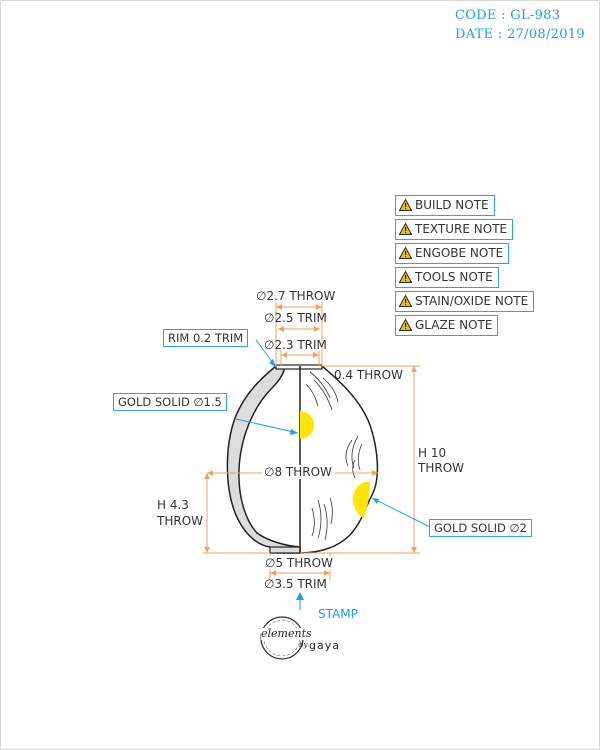 This screenshot has width=600, height=750. I want to click on dim-inner-trim: ∅2.3 TRIM, so click(295, 345).